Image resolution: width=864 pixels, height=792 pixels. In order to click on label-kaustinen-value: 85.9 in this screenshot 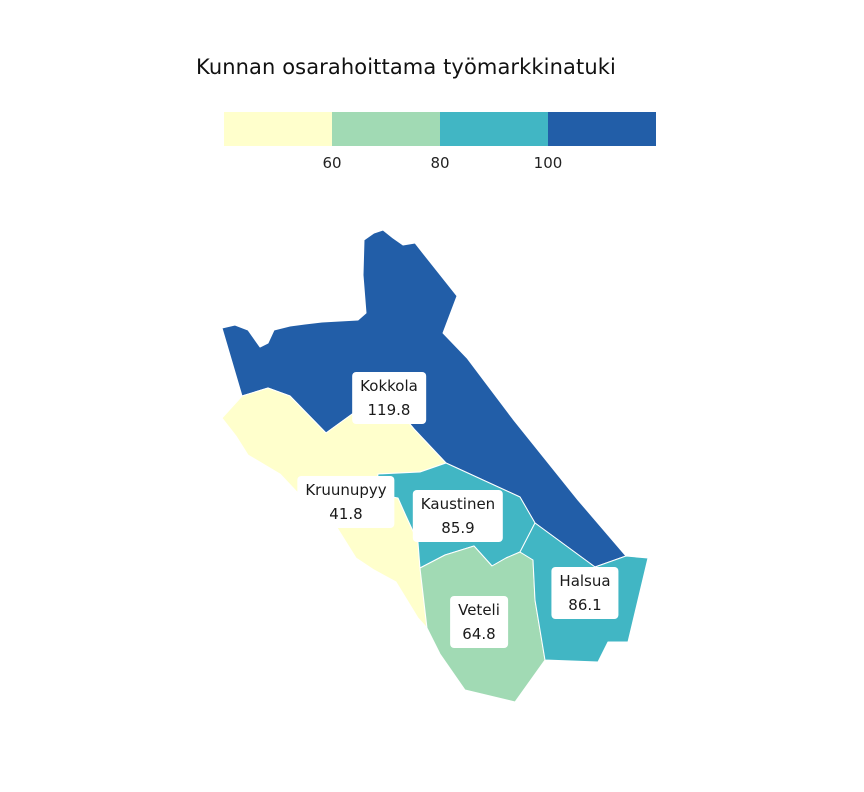, I will do `click(458, 528)`.